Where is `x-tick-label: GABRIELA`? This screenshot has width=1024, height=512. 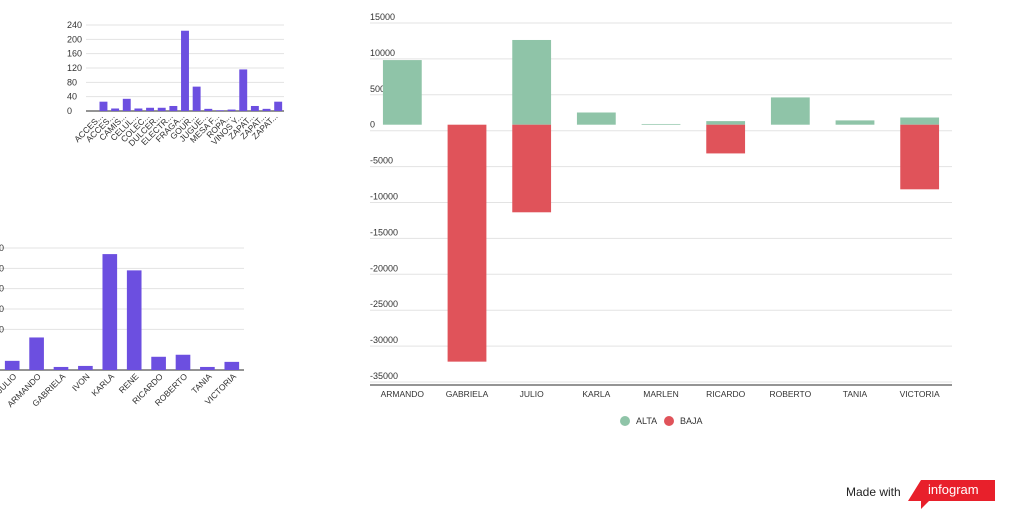 x-tick-label: GABRIELA is located at coordinates (467, 394).